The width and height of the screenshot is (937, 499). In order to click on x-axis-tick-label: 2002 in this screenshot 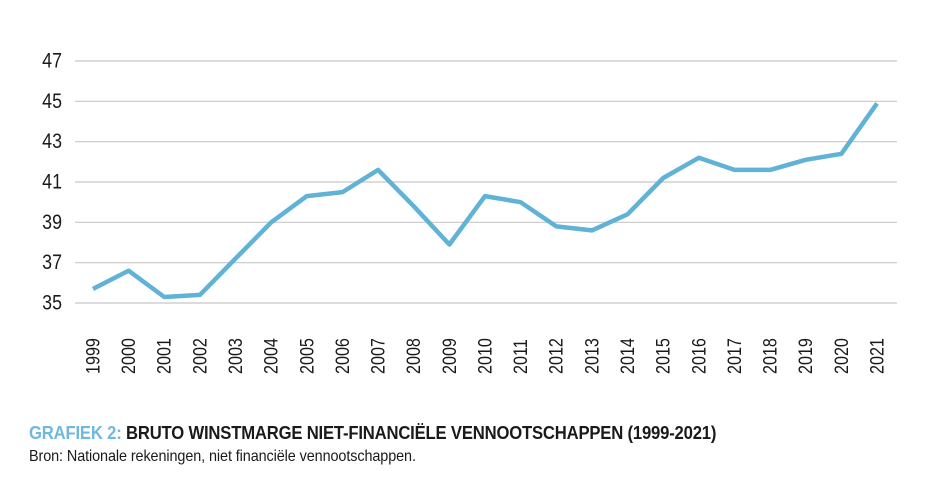, I will do `click(200, 356)`.